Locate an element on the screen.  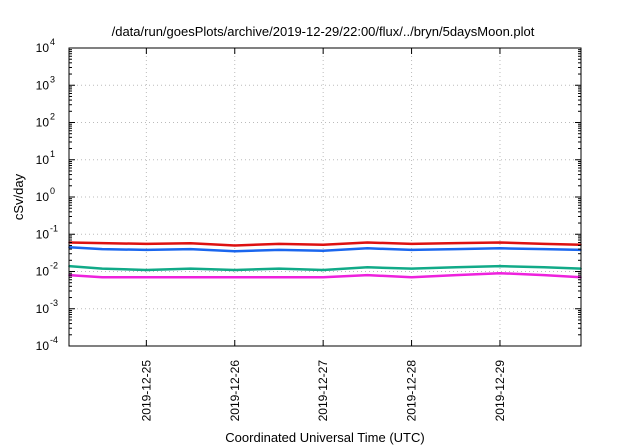
y-tick-exponent: 4 is located at coordinates (52, 42).